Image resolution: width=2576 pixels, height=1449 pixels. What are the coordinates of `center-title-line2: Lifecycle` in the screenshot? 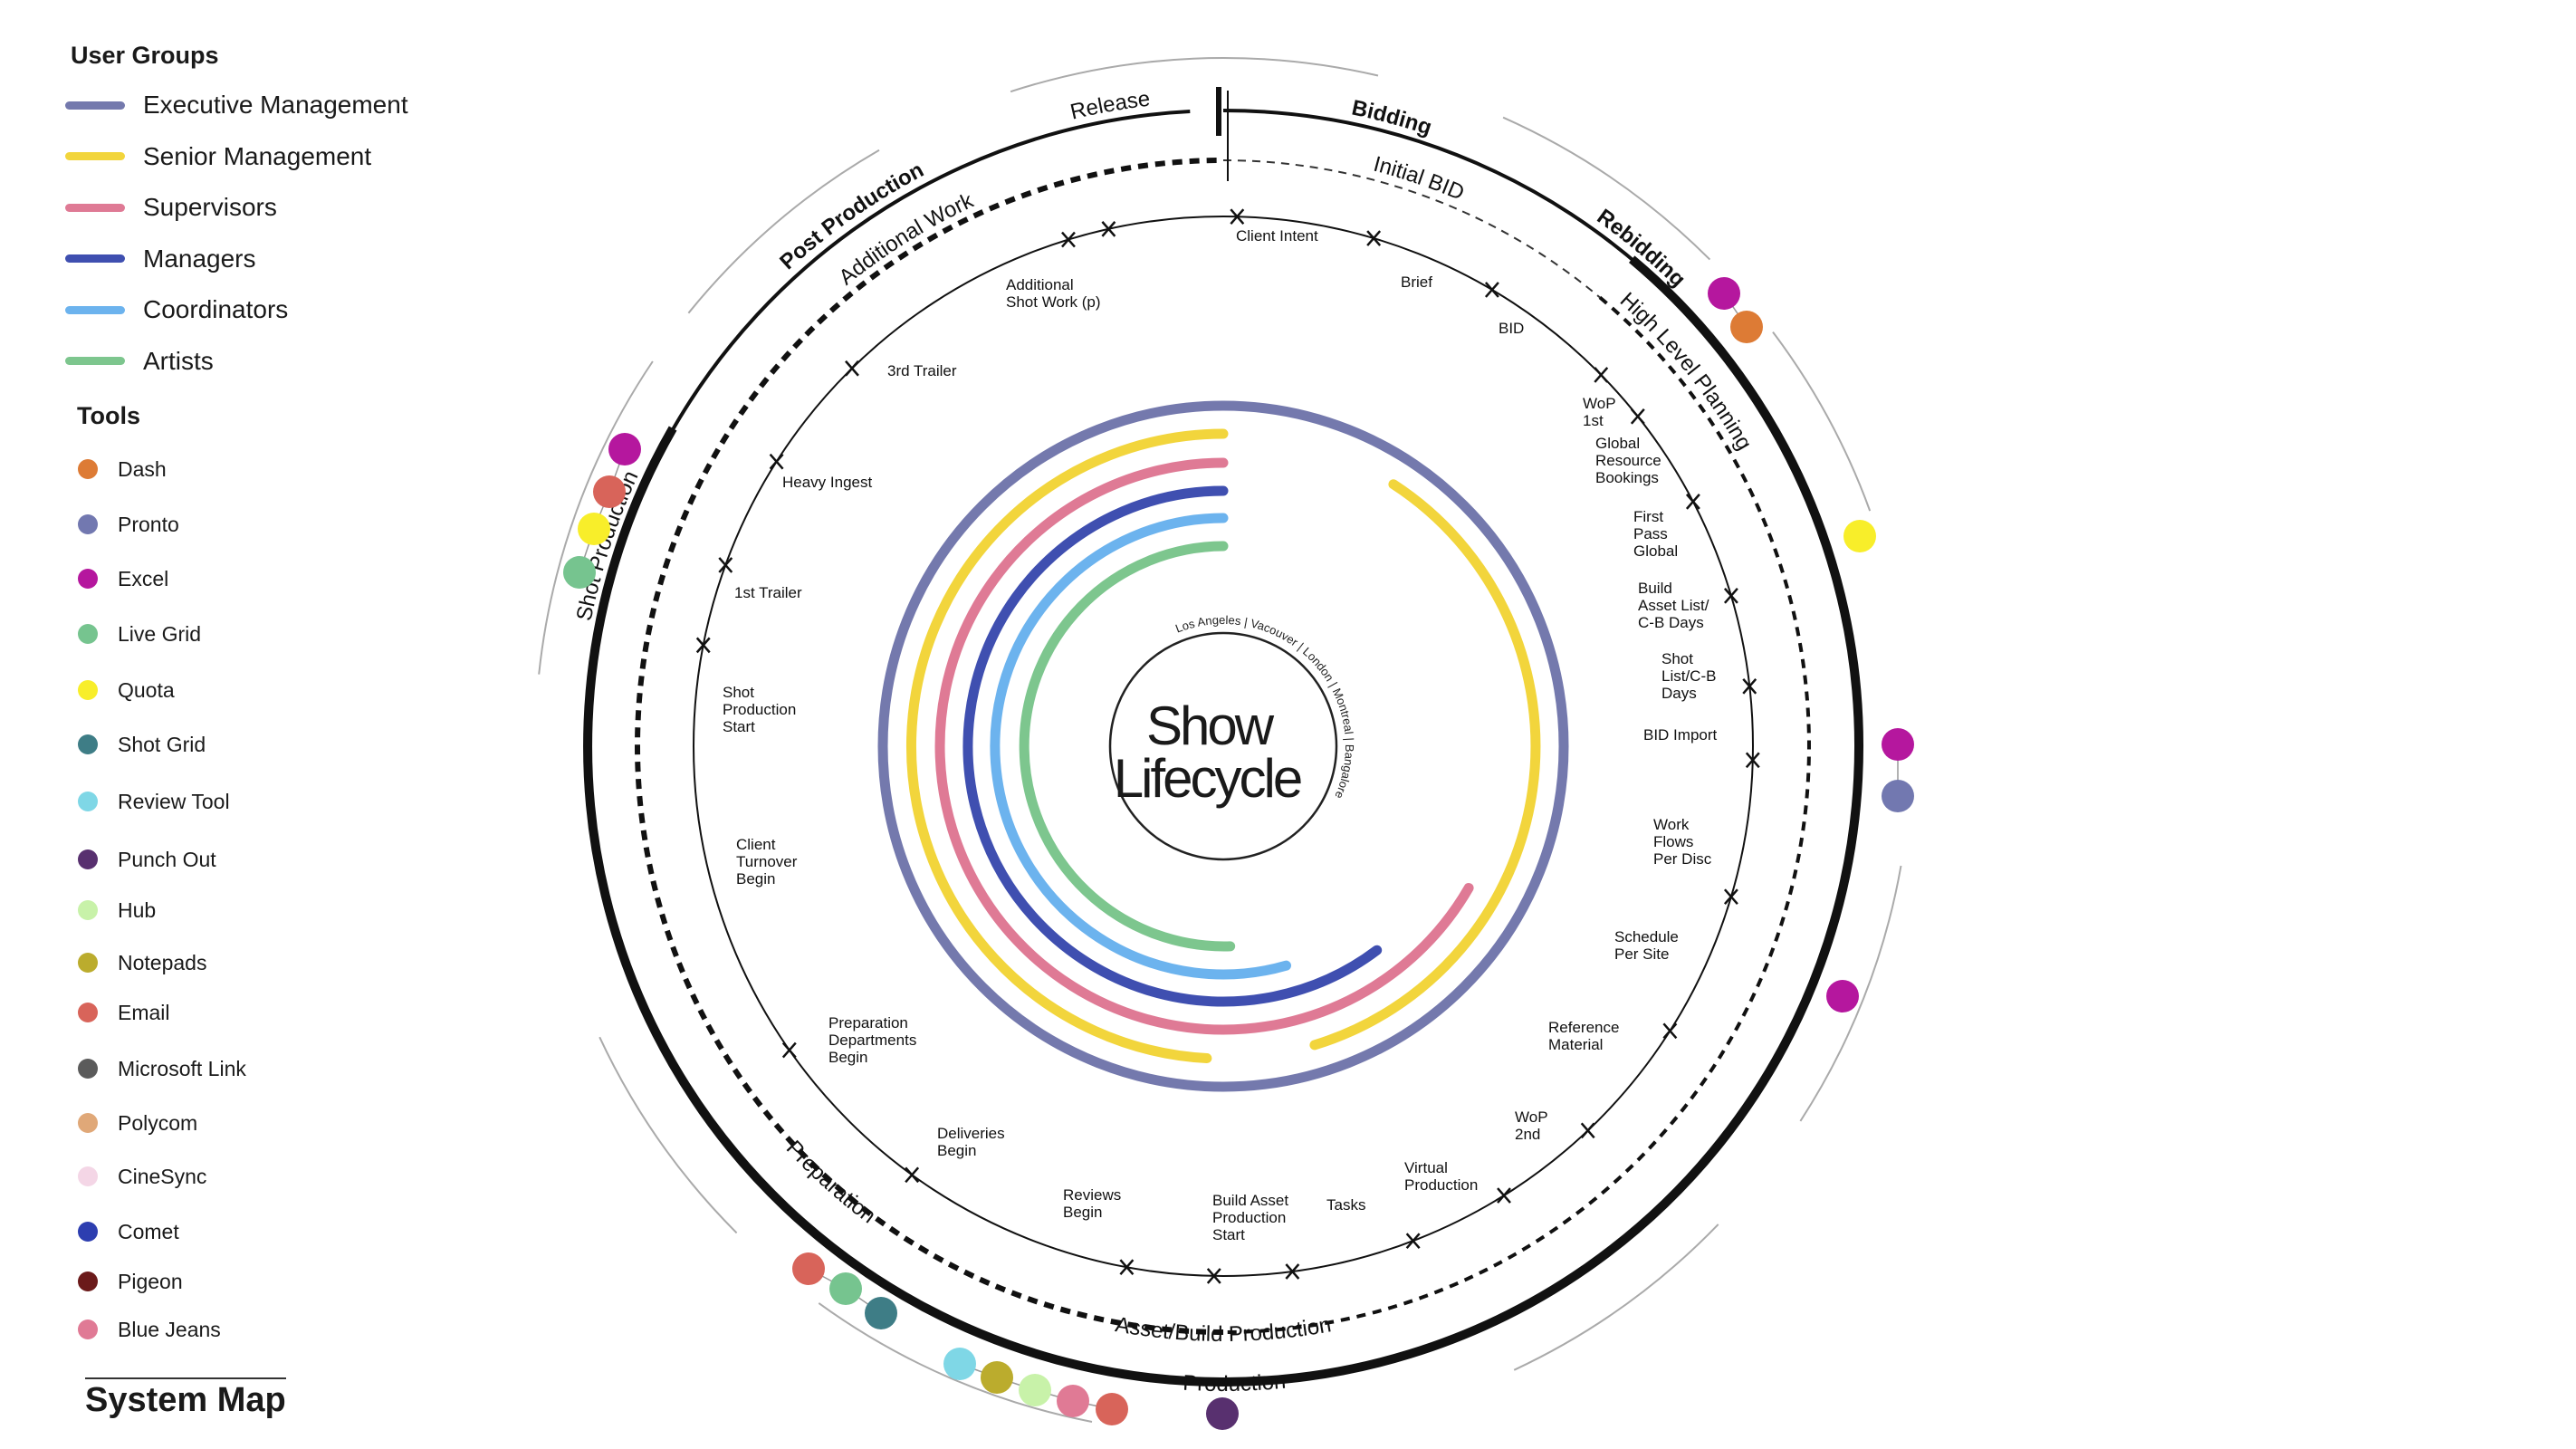 It's located at (1207, 778).